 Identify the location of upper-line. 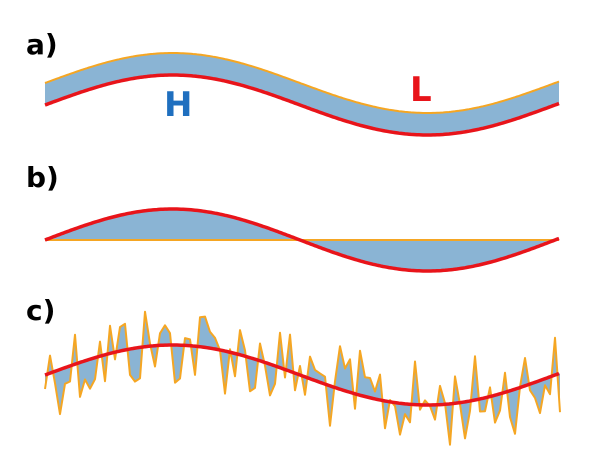
(302, 83).